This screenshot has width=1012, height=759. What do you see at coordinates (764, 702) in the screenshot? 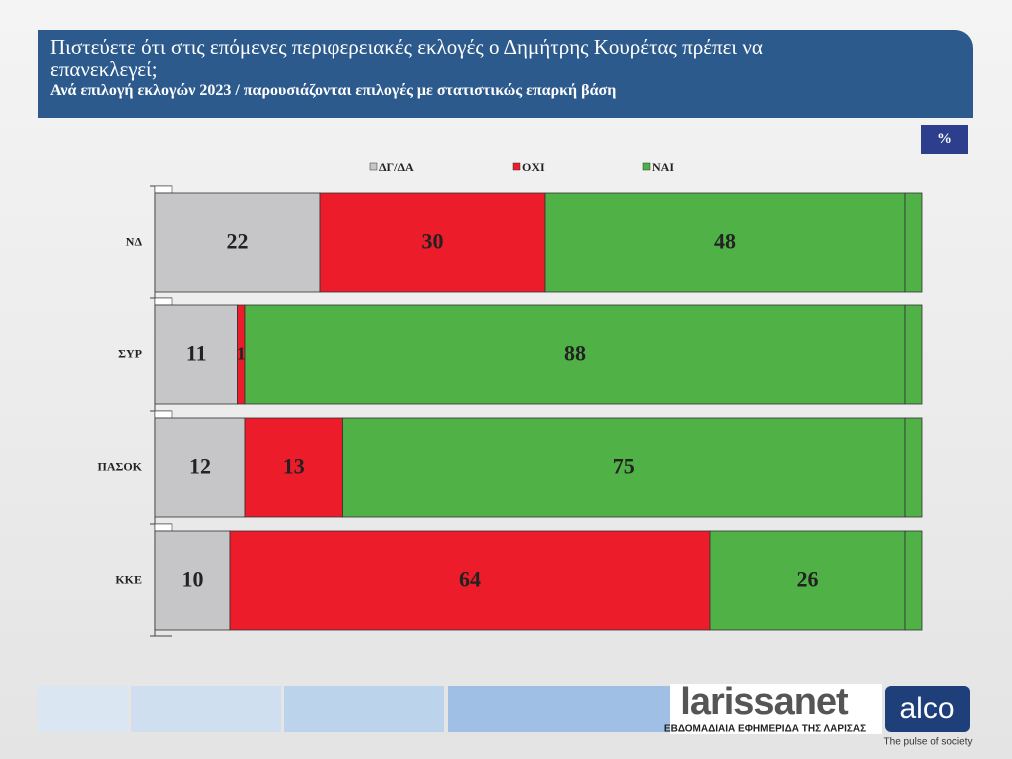
I see `logo: larissanet` at bounding box center [764, 702].